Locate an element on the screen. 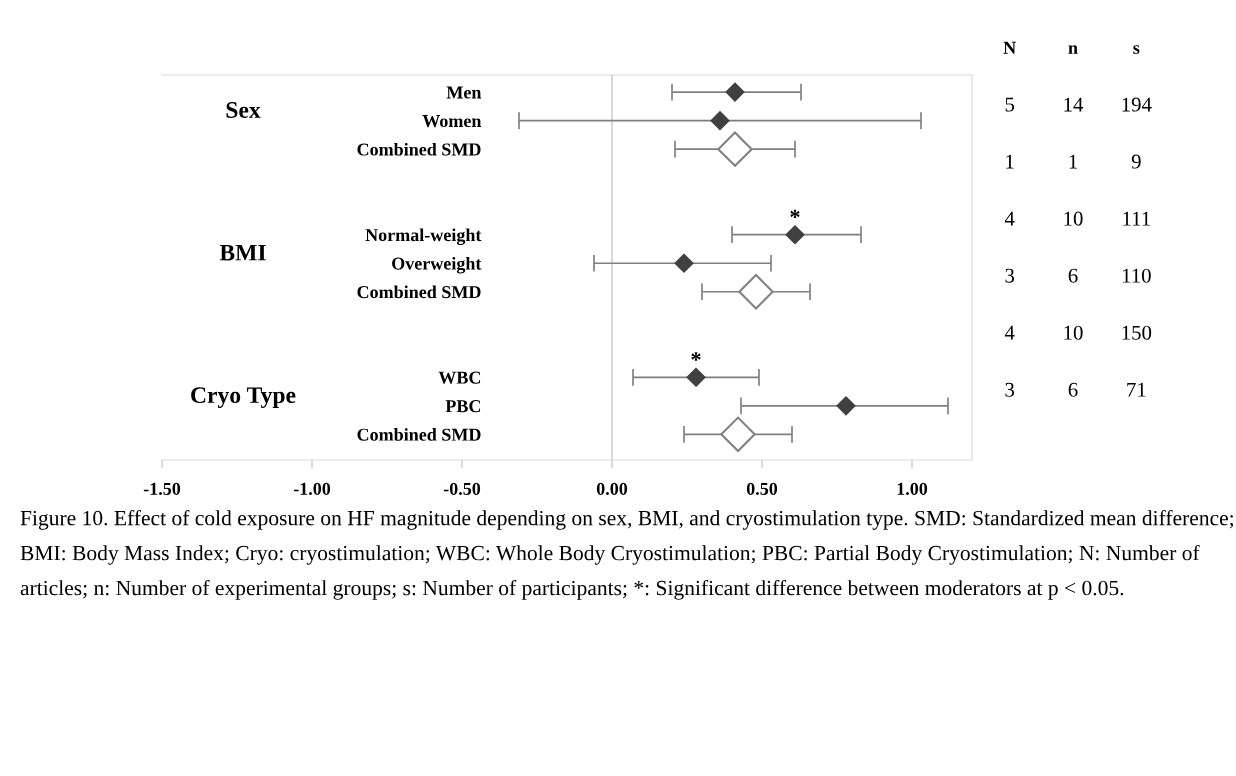 The height and width of the screenshot is (776, 1236). y-tick-label: PBC is located at coordinates (463, 406).